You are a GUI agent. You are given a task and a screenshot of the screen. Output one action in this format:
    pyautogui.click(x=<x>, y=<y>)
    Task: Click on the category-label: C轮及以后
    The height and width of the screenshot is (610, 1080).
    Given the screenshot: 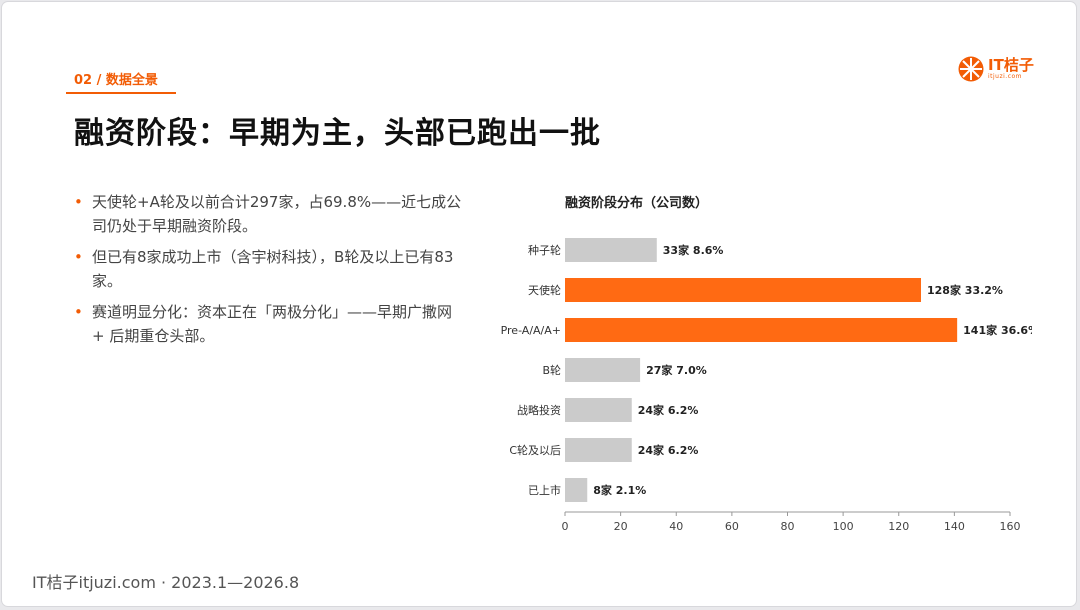 What is the action you would take?
    pyautogui.click(x=535, y=450)
    